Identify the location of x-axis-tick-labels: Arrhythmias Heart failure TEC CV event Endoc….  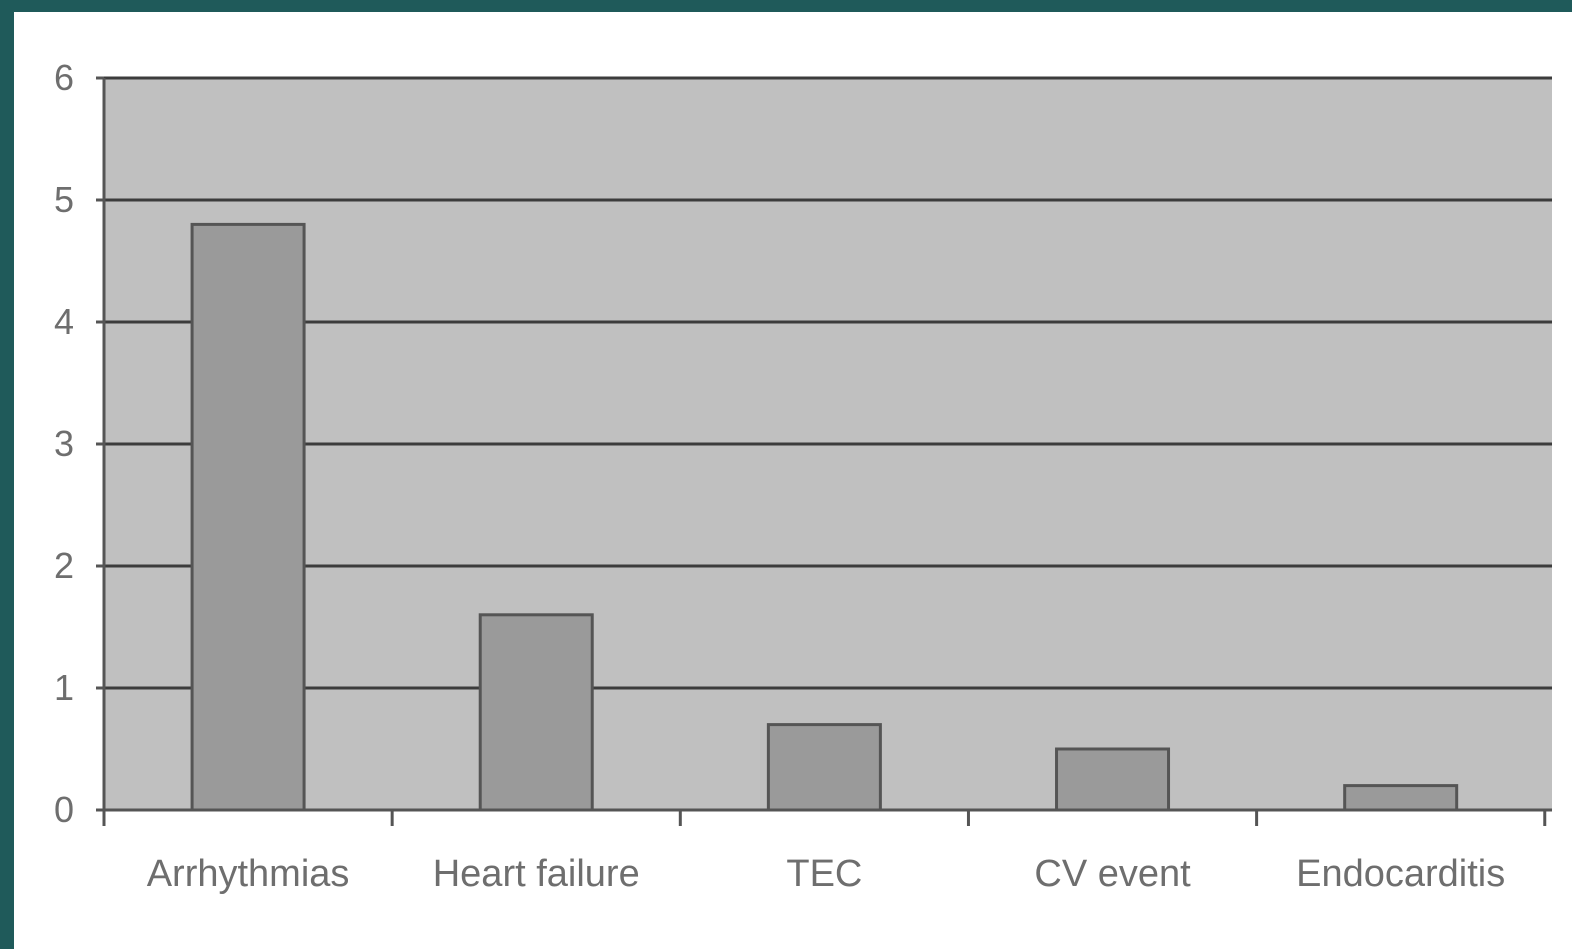
(826, 874).